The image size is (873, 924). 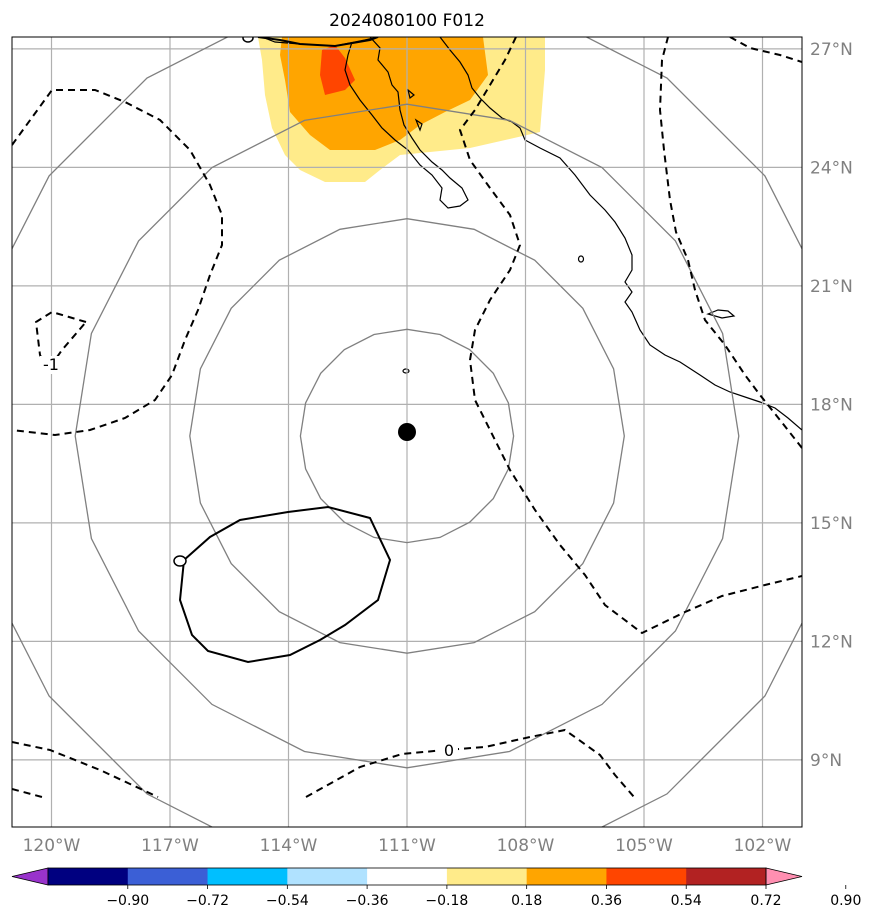 I want to click on colorbar-outline, so click(x=407, y=876).